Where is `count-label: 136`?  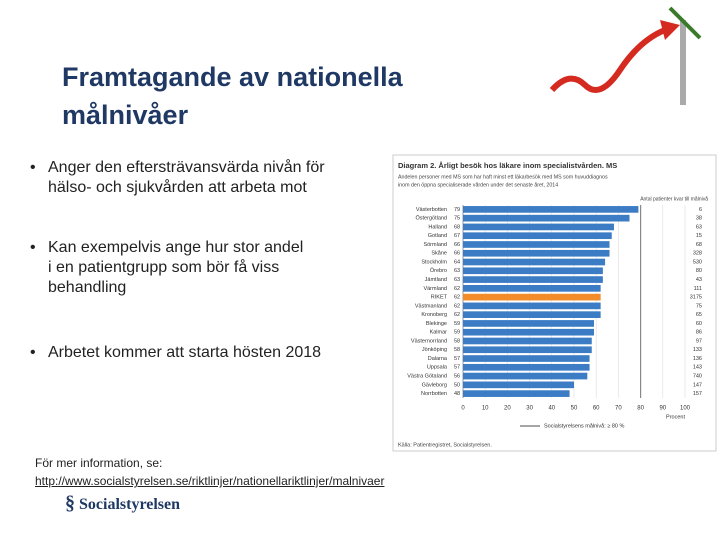 count-label: 136 is located at coordinates (697, 359).